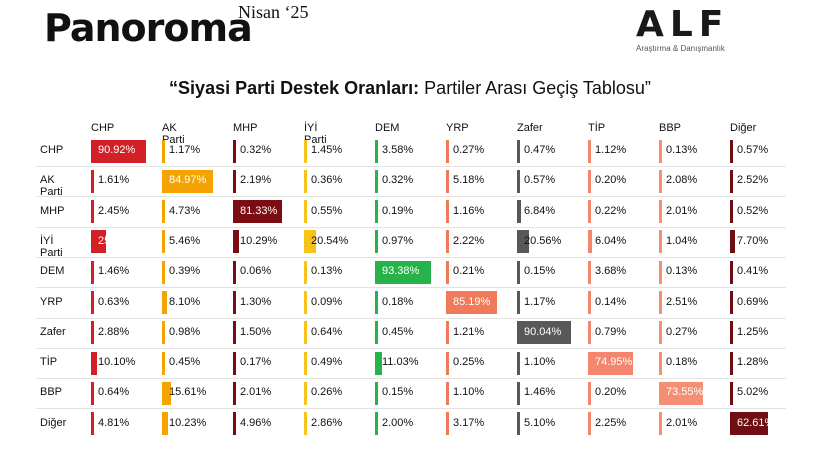  Describe the element at coordinates (469, 240) in the screenshot. I see `value-label: 2.22%` at that location.